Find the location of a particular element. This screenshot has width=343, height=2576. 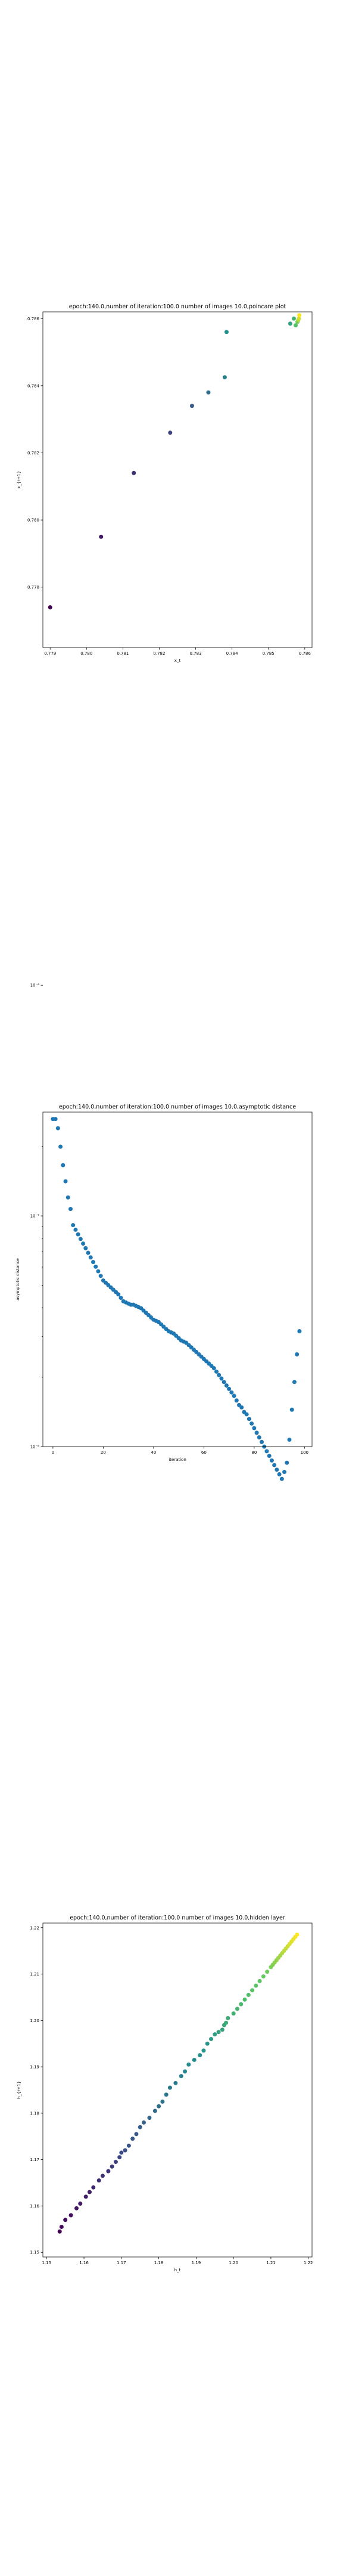

y-tick-label: 10⁻⁶ is located at coordinates (35, 986).